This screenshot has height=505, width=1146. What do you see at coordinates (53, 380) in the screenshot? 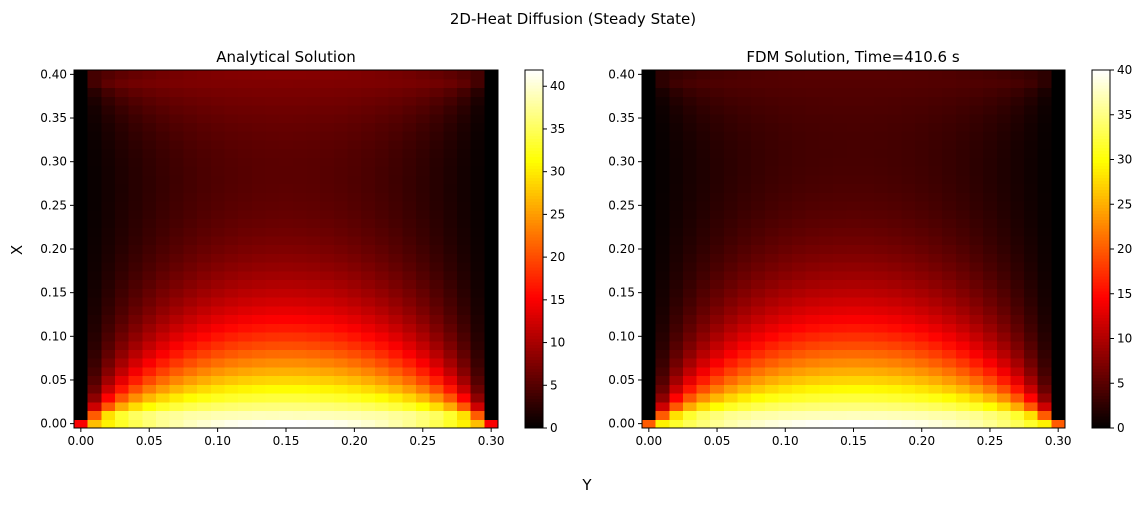
I see `y-tick-label: 0.05` at bounding box center [53, 380].